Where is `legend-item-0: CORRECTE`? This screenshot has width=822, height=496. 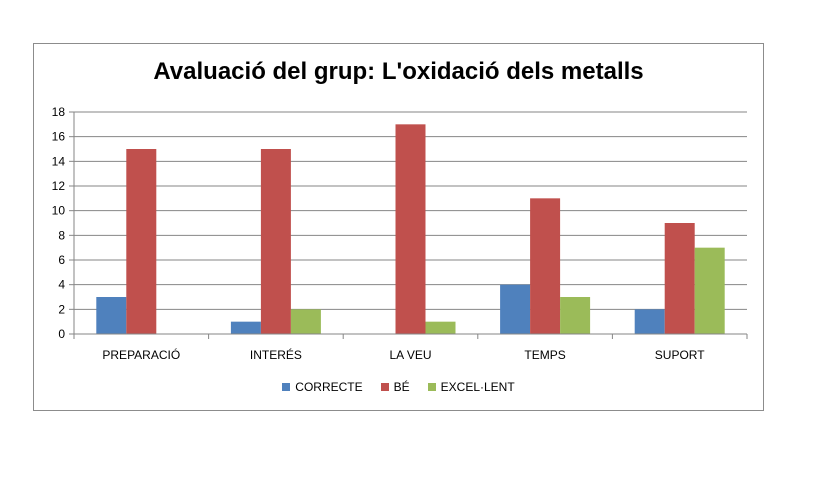 legend-item-0: CORRECTE is located at coordinates (322, 387).